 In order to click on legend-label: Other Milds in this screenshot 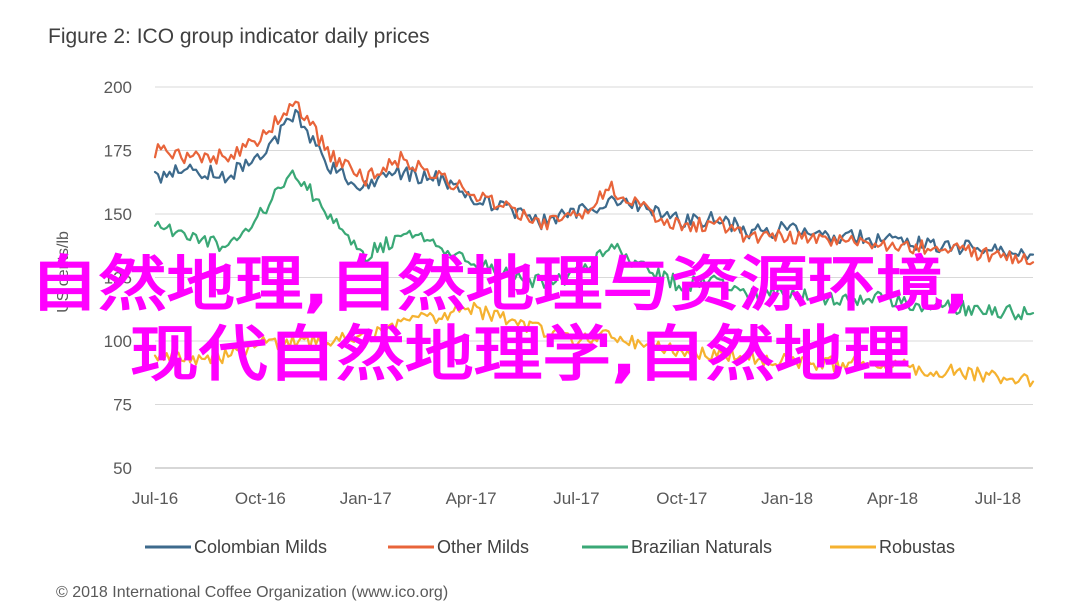, I will do `click(483, 547)`.